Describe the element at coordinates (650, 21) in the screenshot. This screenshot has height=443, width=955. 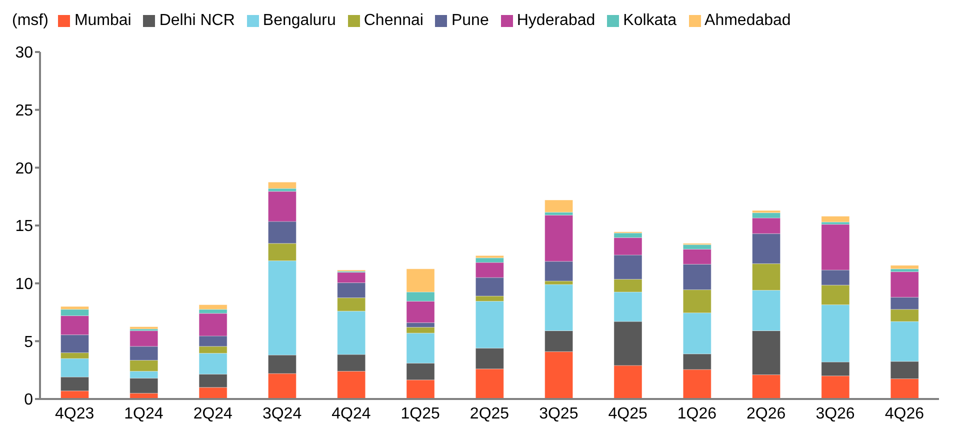
I see `legend-label: Kolkata` at that location.